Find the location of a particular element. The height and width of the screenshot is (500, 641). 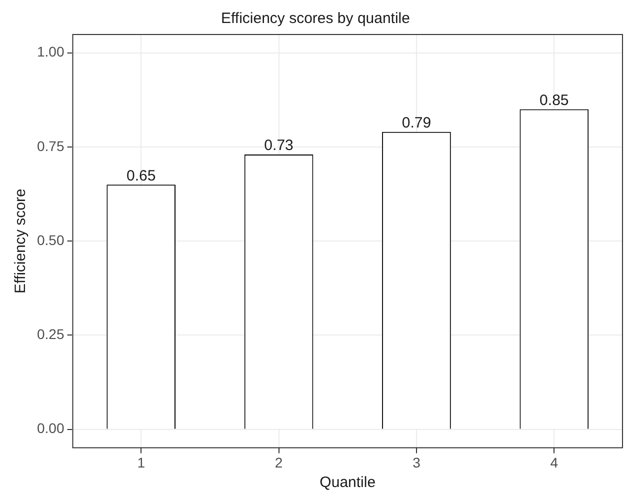

data-label: 0.85 is located at coordinates (554, 100).